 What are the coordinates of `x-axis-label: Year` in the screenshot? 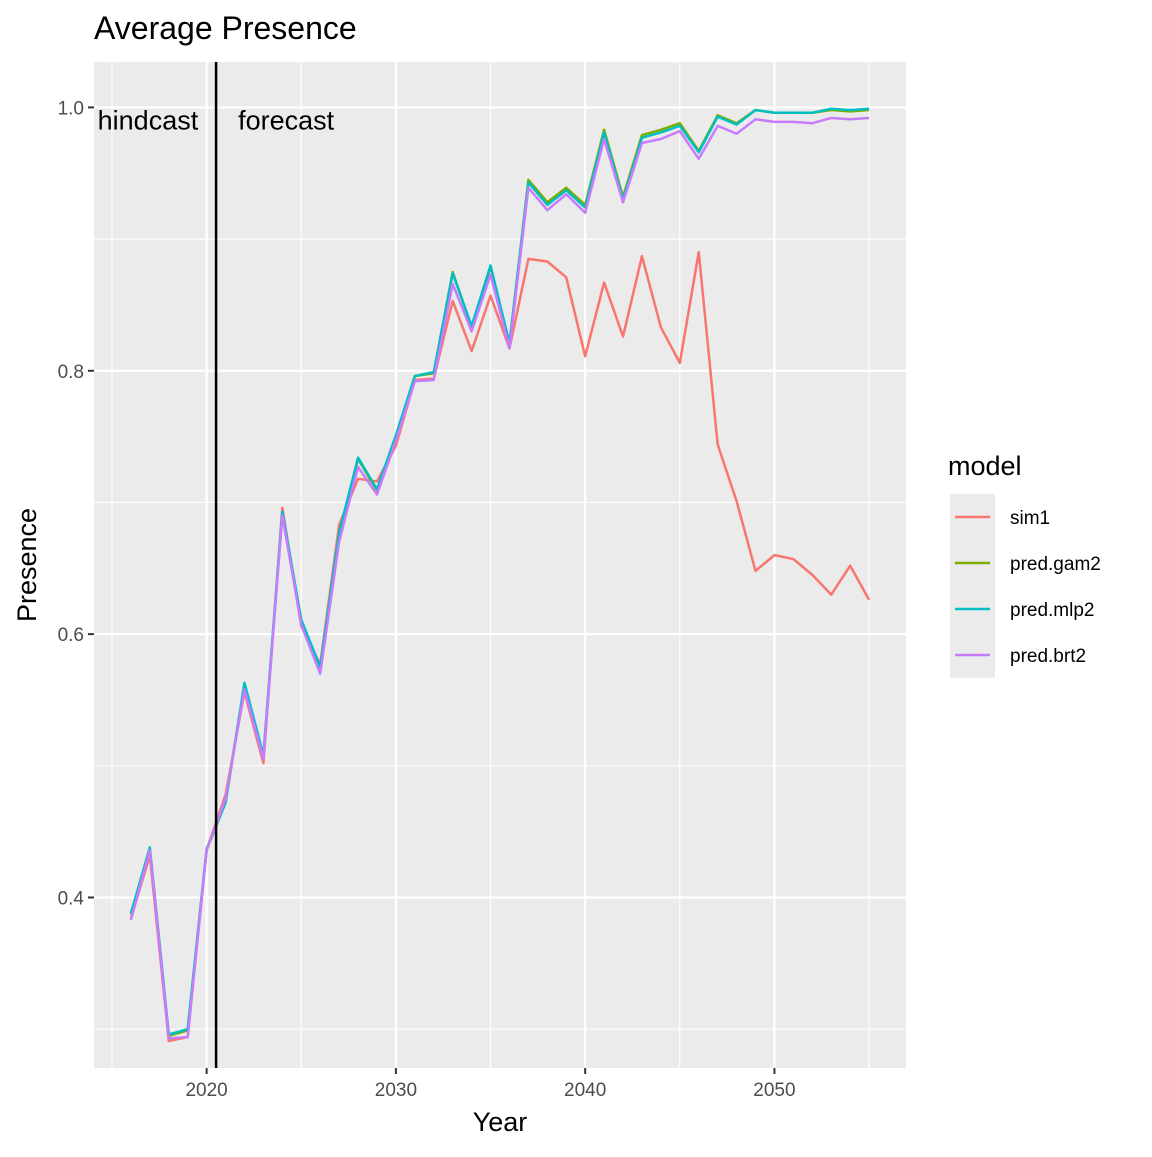 It's located at (500, 1122).